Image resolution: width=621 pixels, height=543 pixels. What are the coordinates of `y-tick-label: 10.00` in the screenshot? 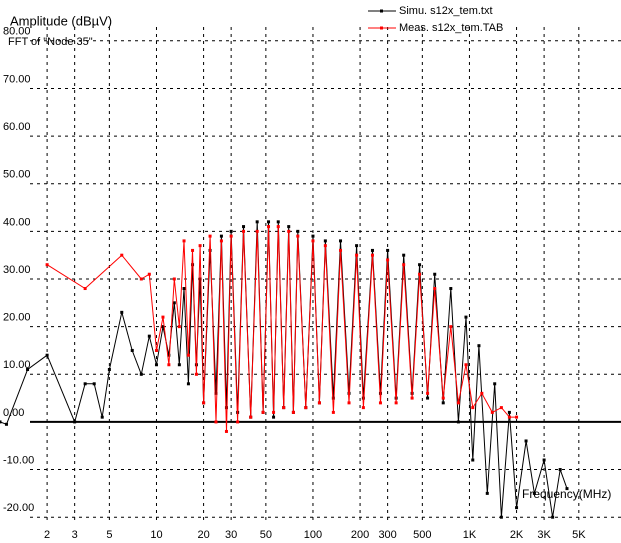 It's located at (17, 365).